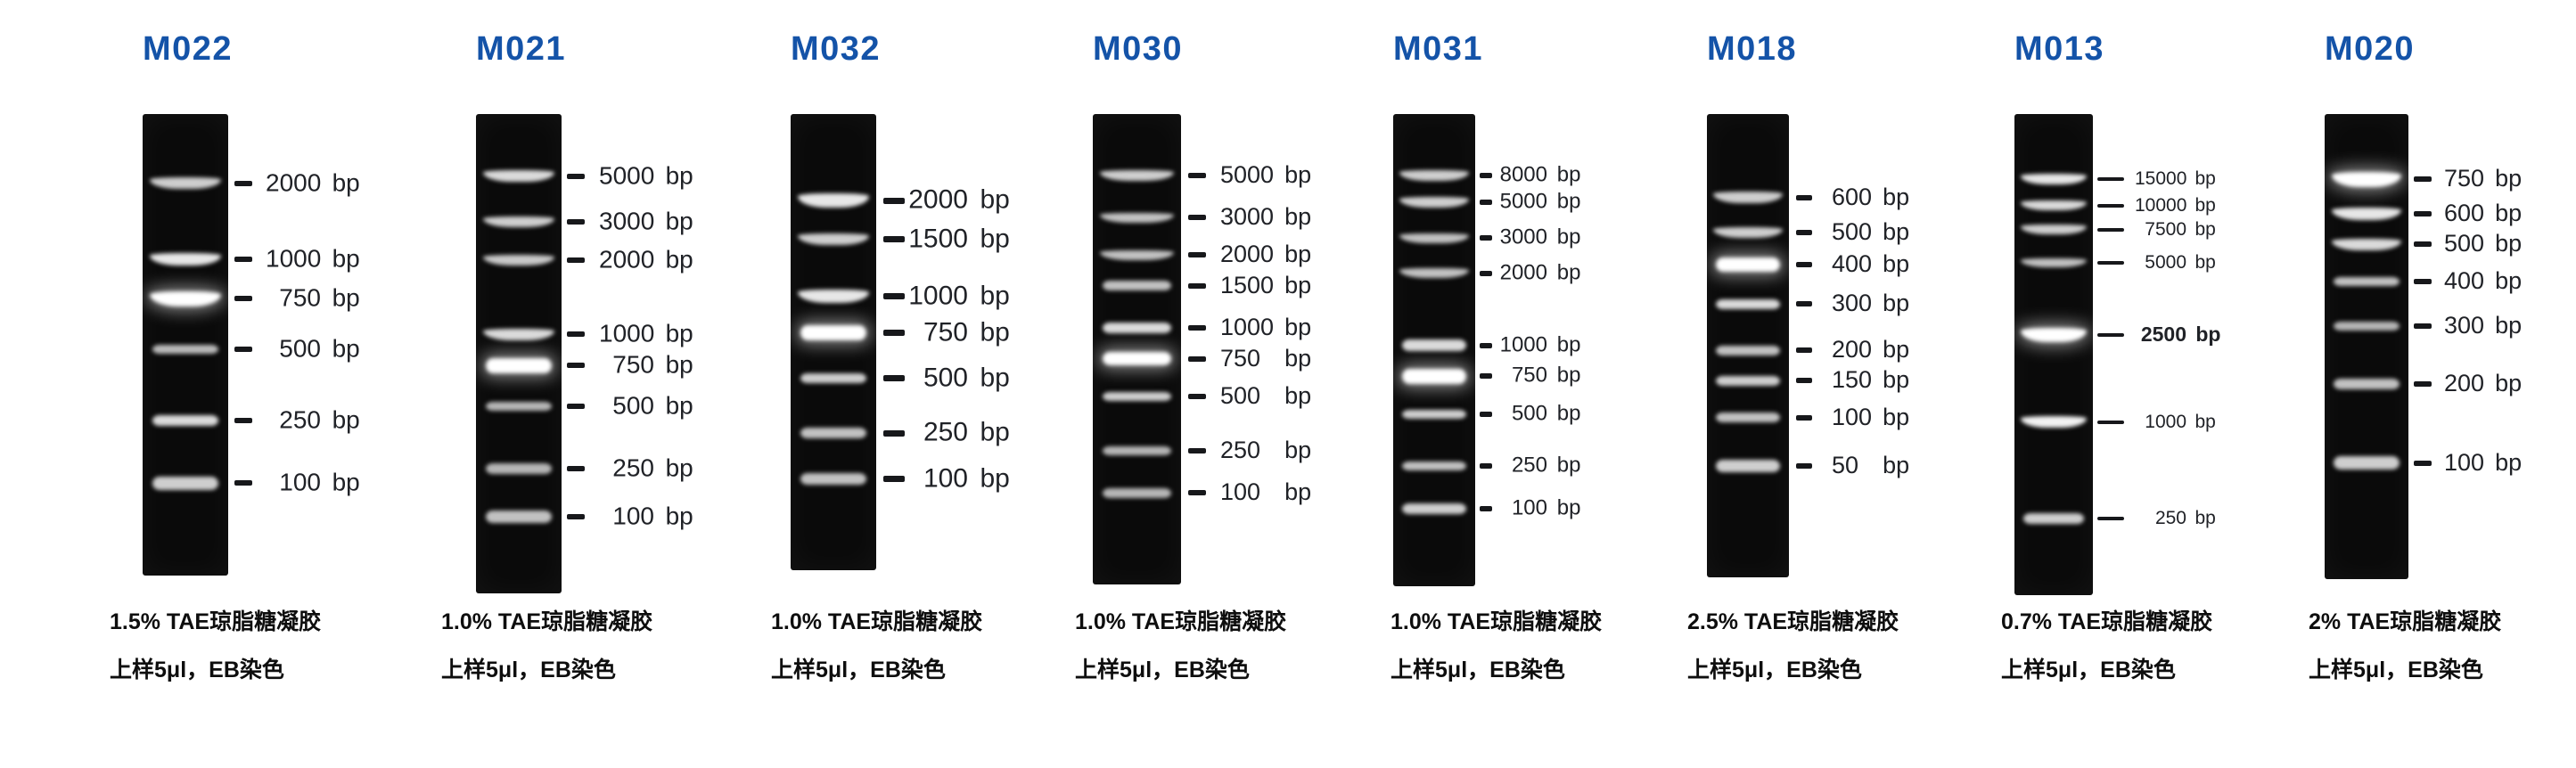 This screenshot has height=768, width=2576. What do you see at coordinates (1197, 175) in the screenshot?
I see `band-tick-5000bp` at bounding box center [1197, 175].